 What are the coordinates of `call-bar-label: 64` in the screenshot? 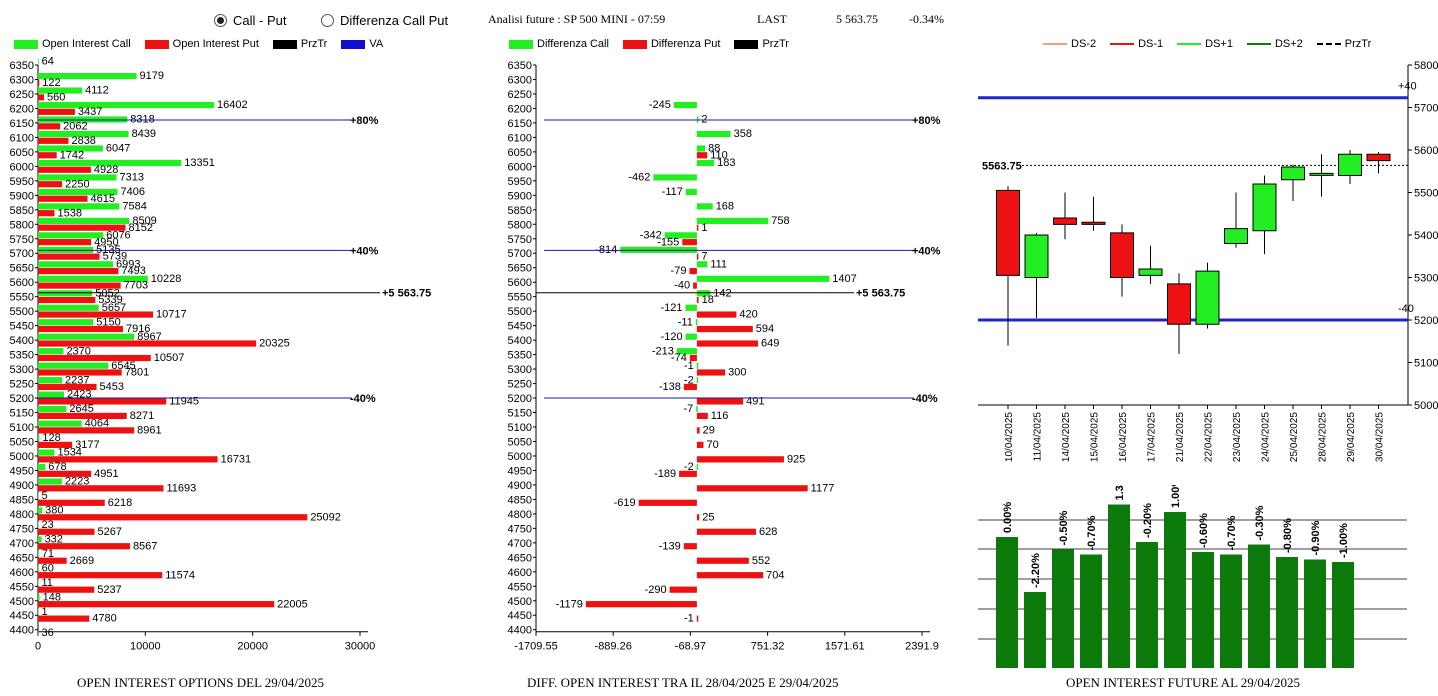 It's located at (48, 62).